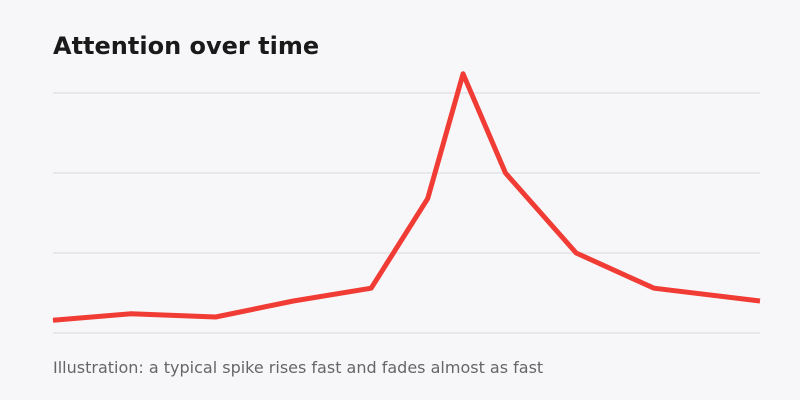 The width and height of the screenshot is (800, 400). What do you see at coordinates (186, 46) in the screenshot?
I see `chart-title: Attention over time` at bounding box center [186, 46].